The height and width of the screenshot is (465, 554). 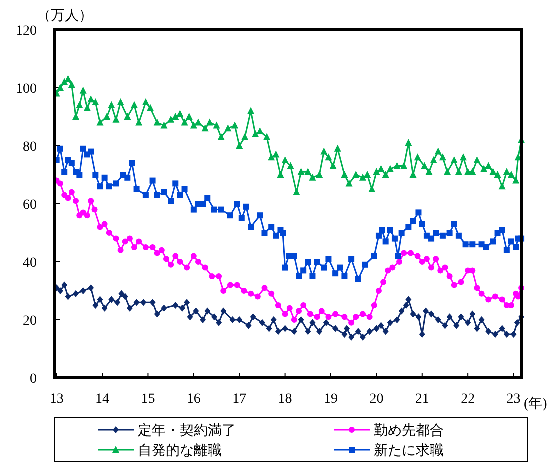 I want to click on xtick: 21, so click(x=422, y=399).